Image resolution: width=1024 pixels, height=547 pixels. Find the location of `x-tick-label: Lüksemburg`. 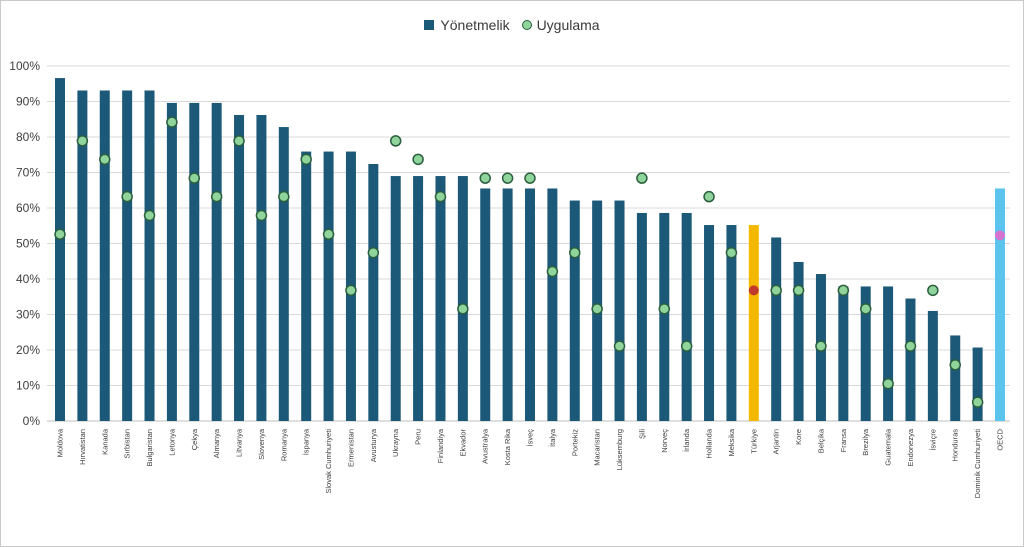

x-tick-label: Lüksemburg is located at coordinates (619, 449).